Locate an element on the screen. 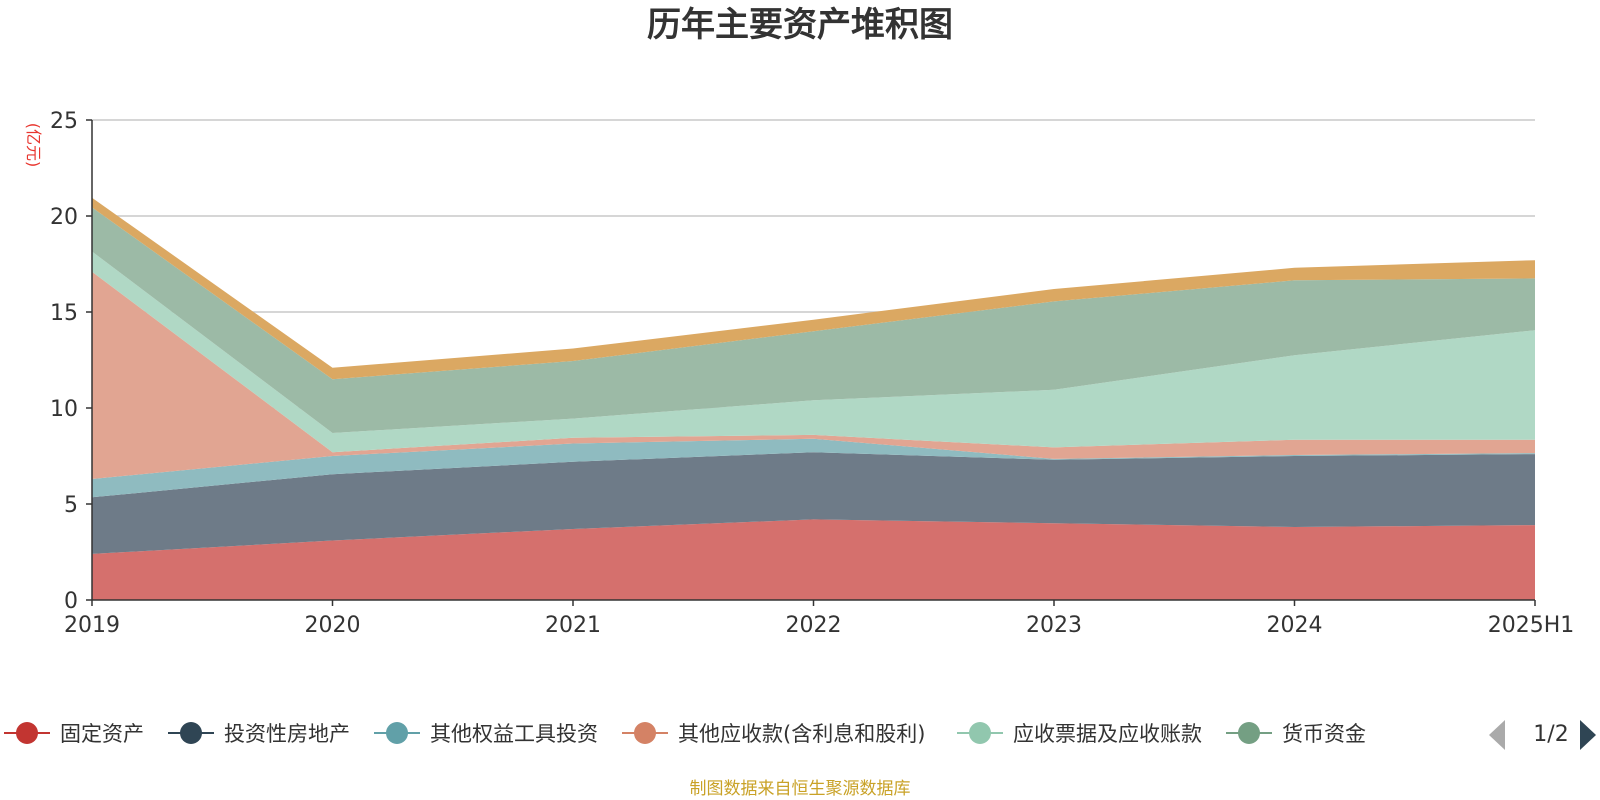 The image size is (1600, 800). legend-next-icon is located at coordinates (1588, 735).